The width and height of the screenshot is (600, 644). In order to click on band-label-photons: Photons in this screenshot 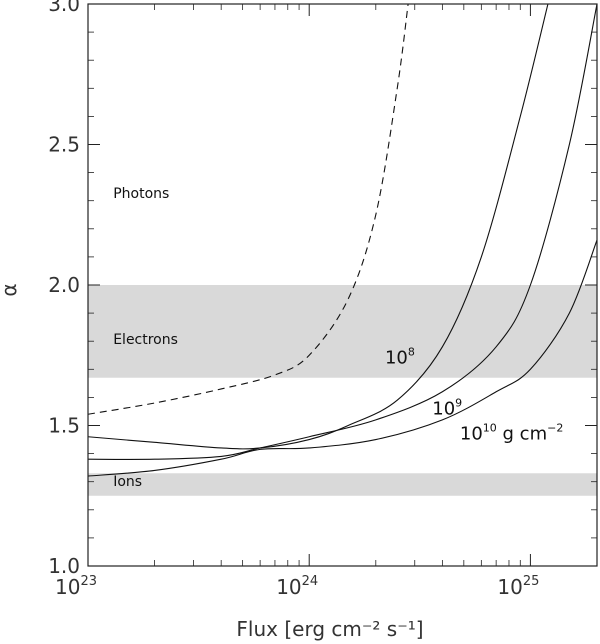, I will do `click(141, 194)`.